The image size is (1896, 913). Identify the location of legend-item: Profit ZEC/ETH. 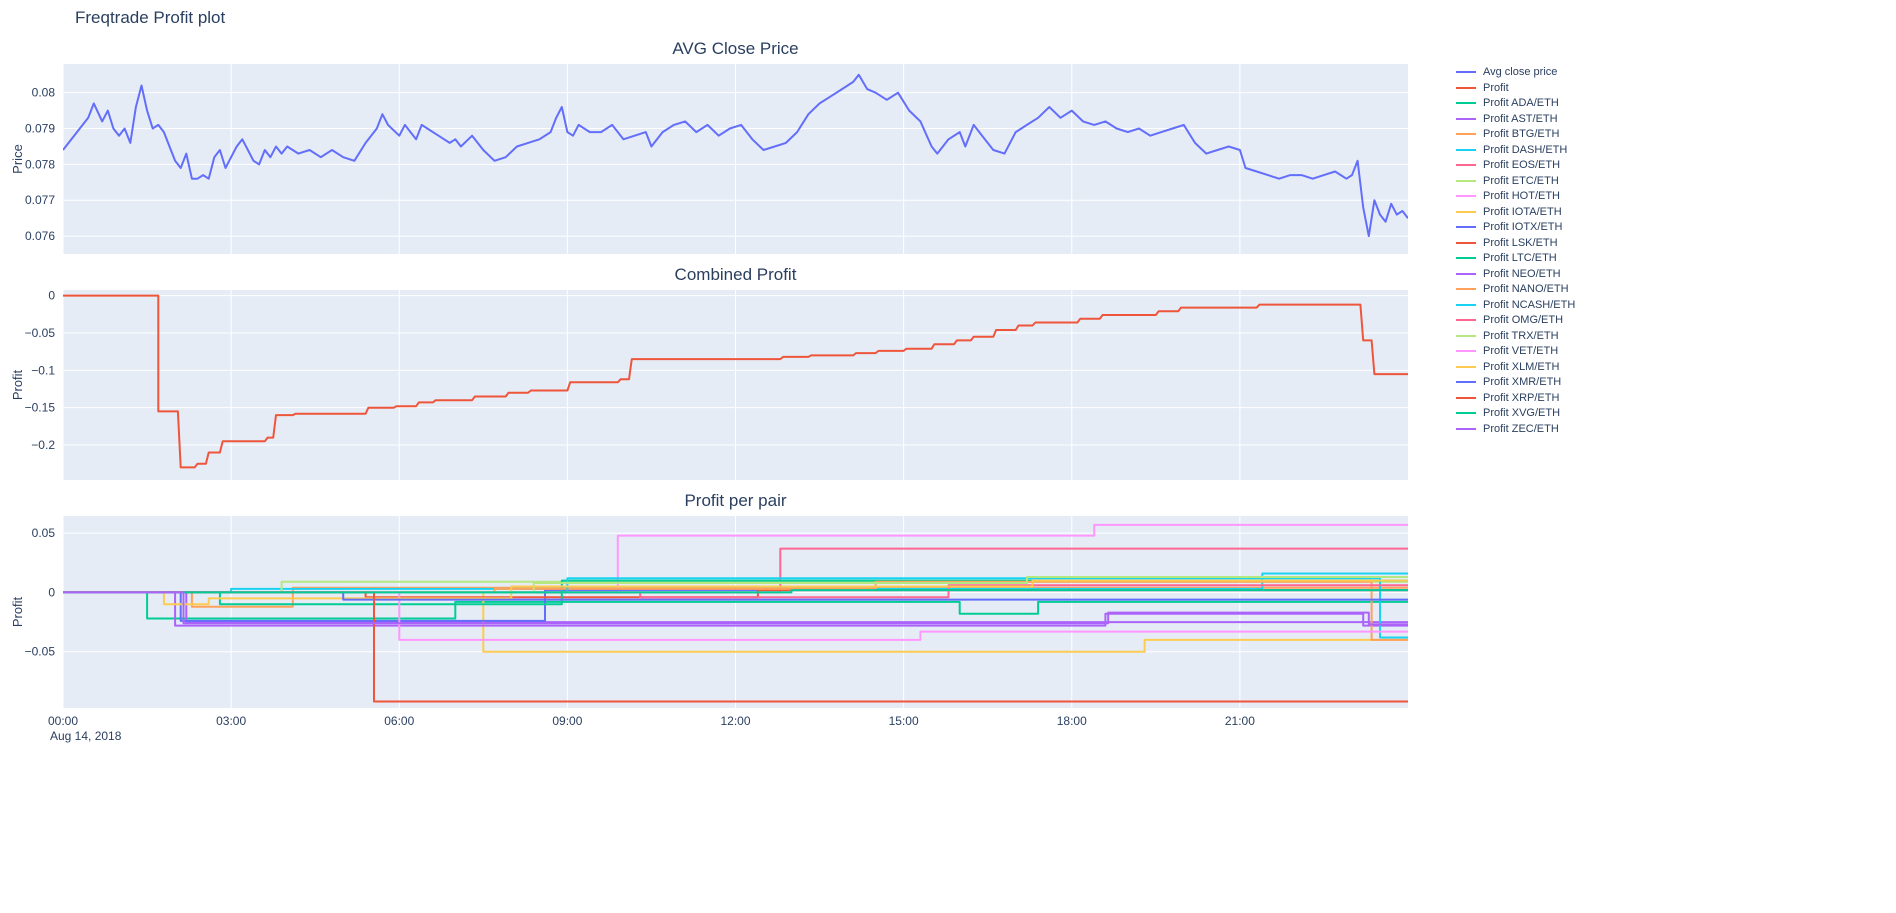
(1515, 429).